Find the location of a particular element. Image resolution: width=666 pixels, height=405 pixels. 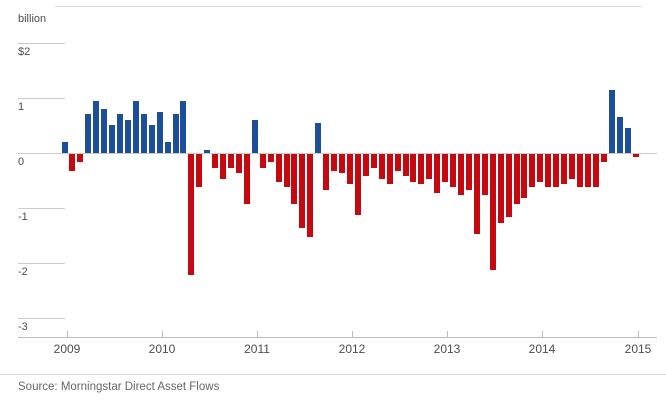

chart-top-border is located at coordinates (348, 6).